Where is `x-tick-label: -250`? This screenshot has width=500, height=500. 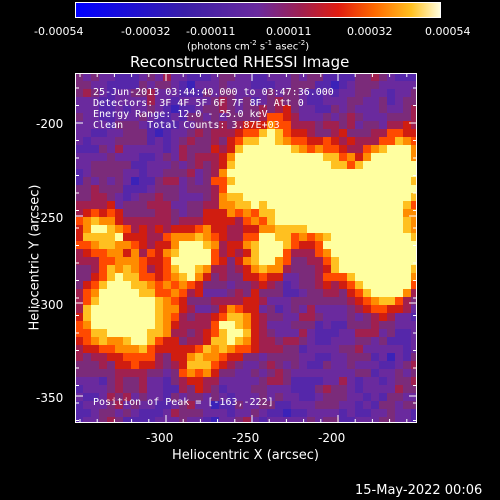 x-tick-label: -250 is located at coordinates (246, 438).